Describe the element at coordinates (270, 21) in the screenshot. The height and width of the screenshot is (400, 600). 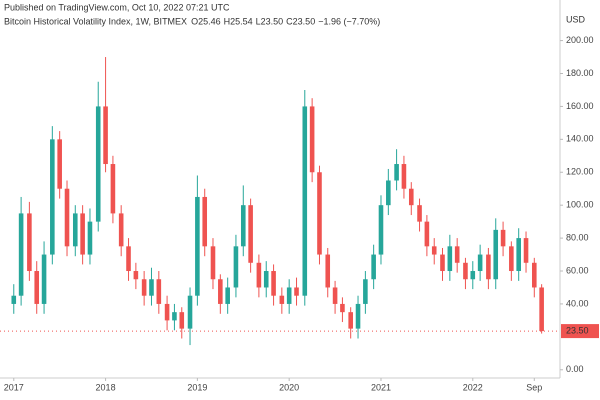
I see `ohlc-text: L23.50` at that location.